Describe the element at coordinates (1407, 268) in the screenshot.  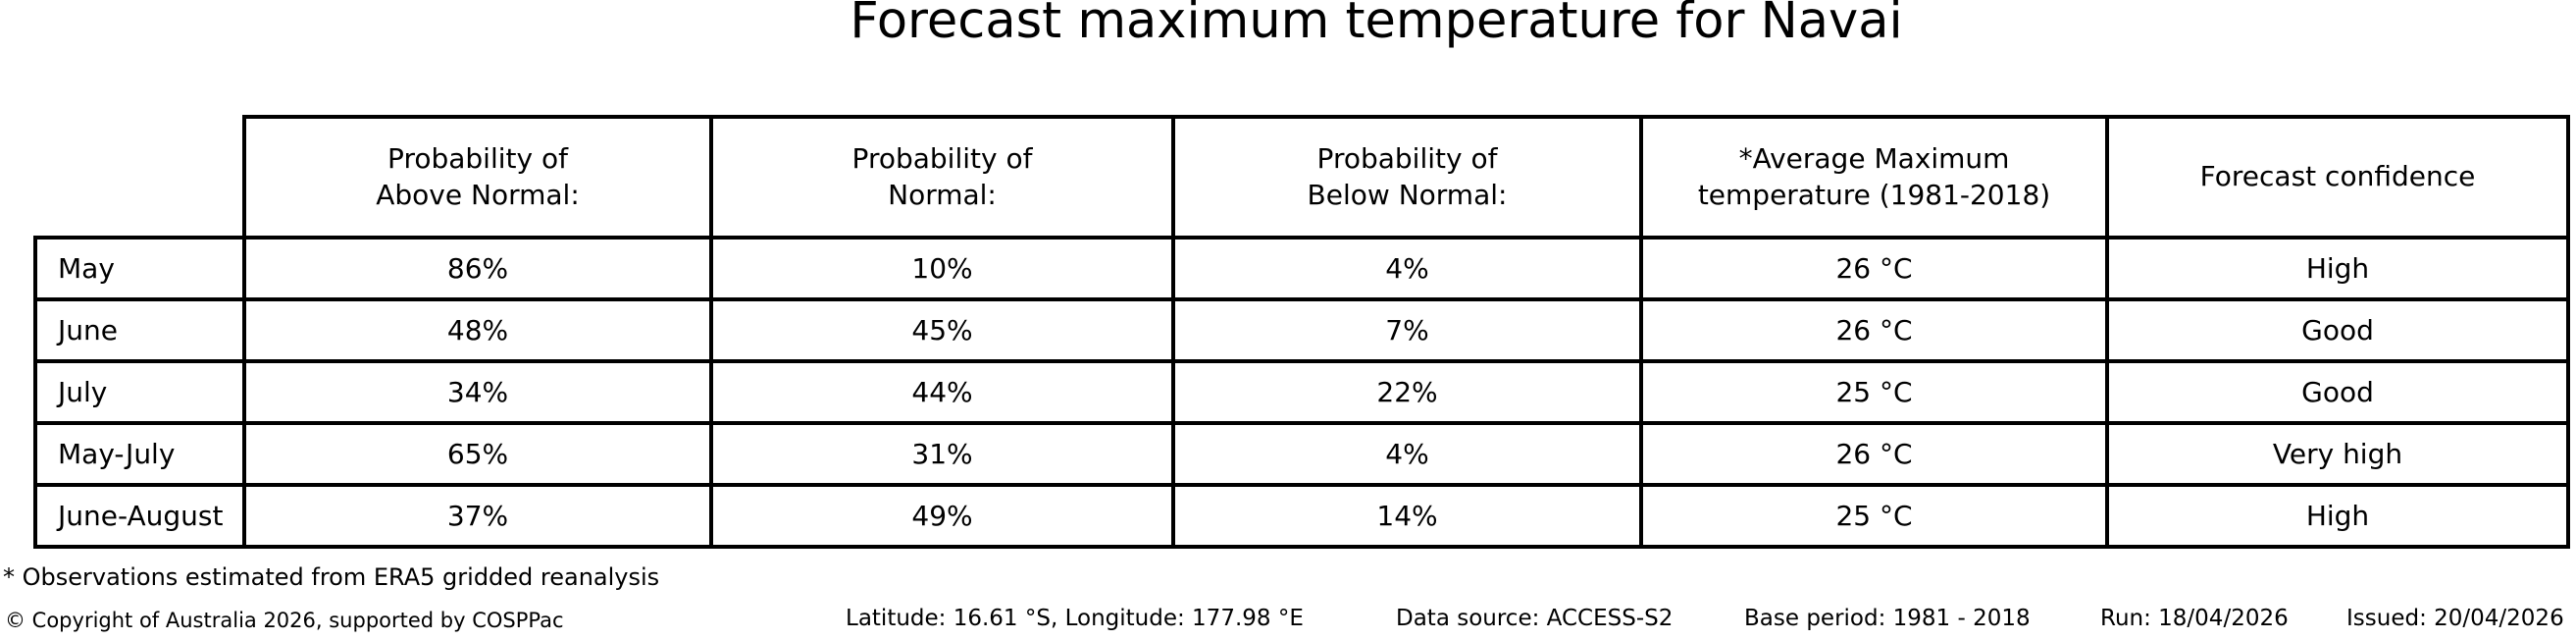
I see `cell-may-below: 4%` at that location.